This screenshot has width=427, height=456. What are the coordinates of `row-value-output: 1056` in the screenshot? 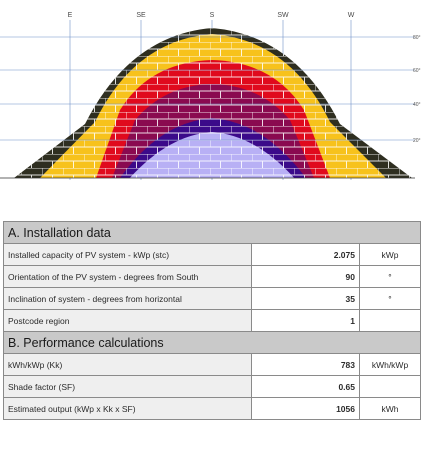 It's located at (305, 408).